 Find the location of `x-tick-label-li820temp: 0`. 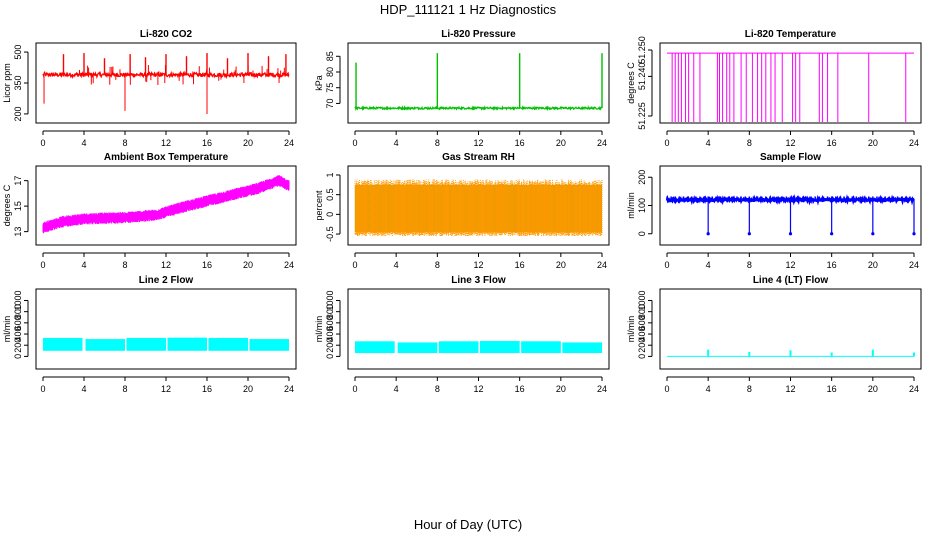

x-tick-label-li820temp: 0 is located at coordinates (666, 143).